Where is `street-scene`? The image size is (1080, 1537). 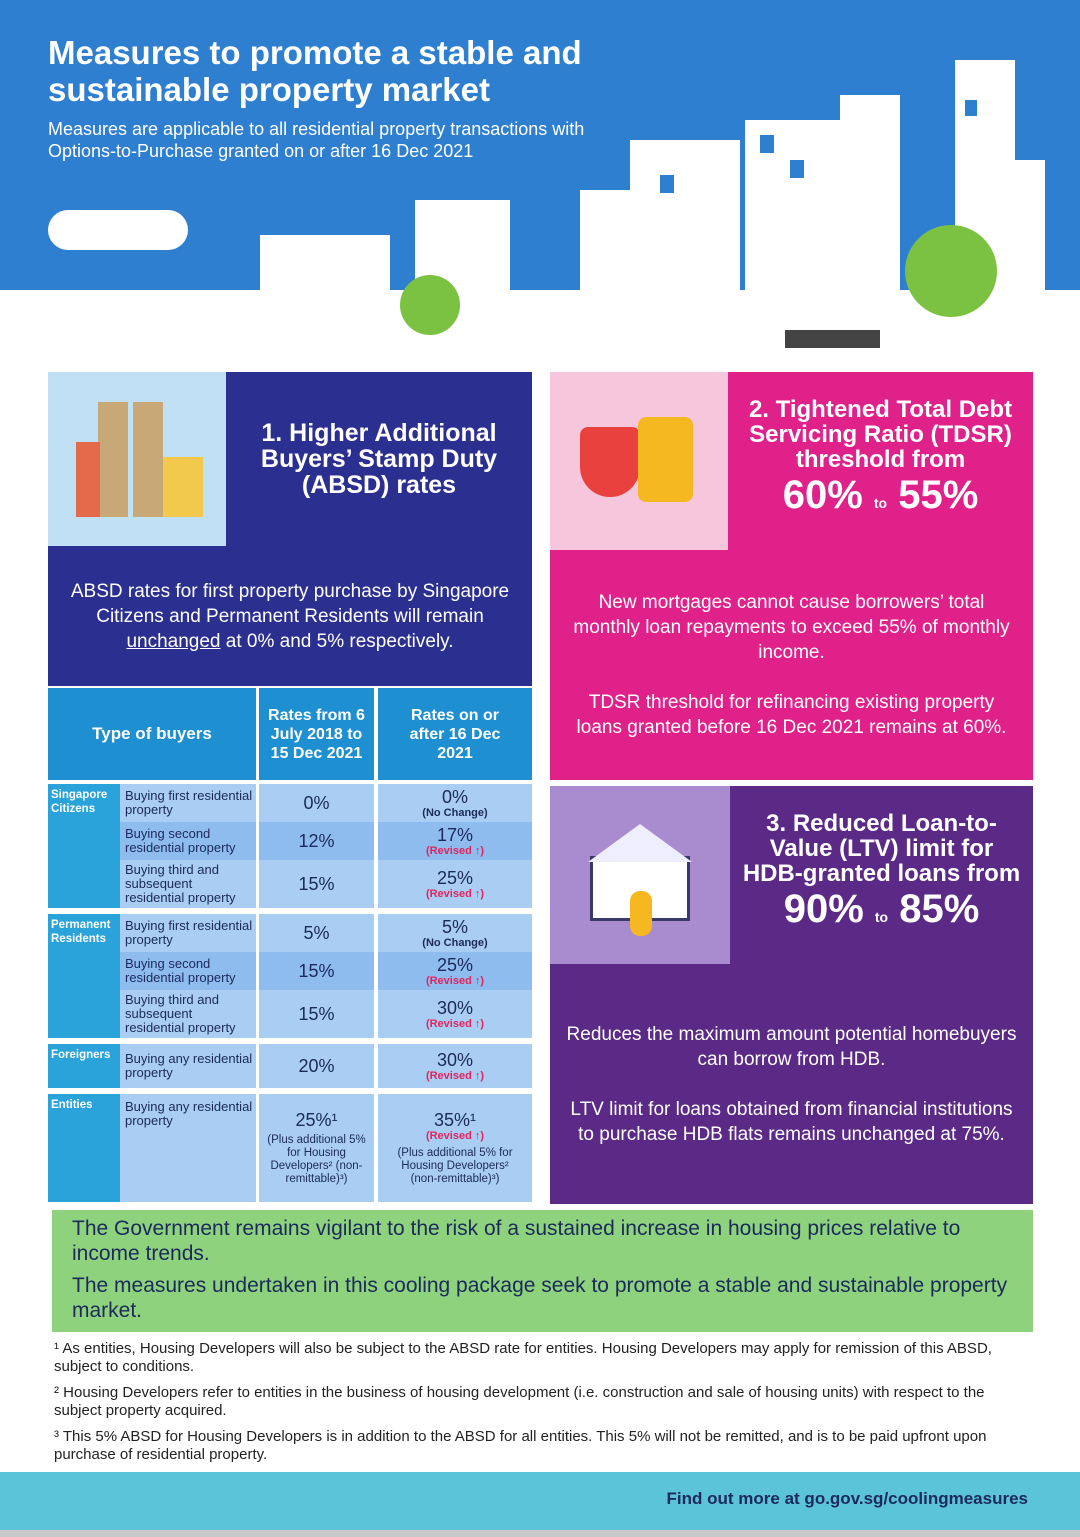
street-scene is located at coordinates (540, 295).